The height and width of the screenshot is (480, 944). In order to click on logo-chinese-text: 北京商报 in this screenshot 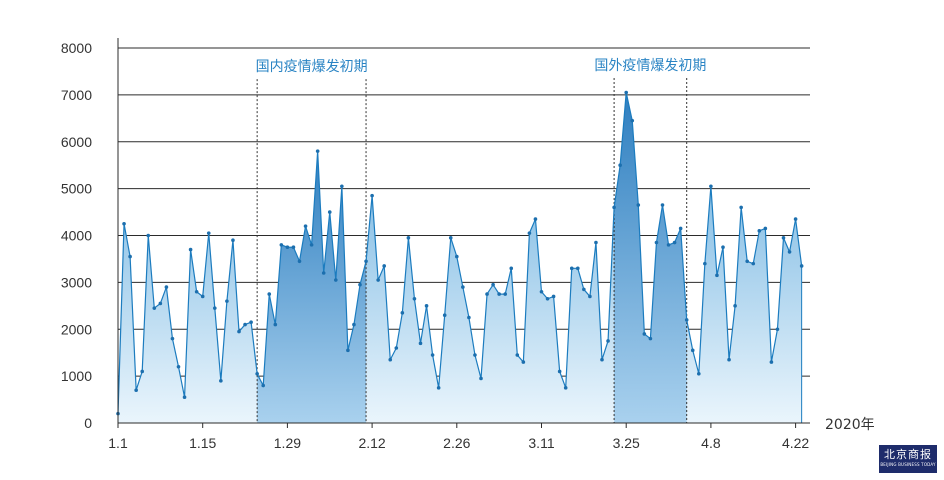, I will do `click(908, 454)`.